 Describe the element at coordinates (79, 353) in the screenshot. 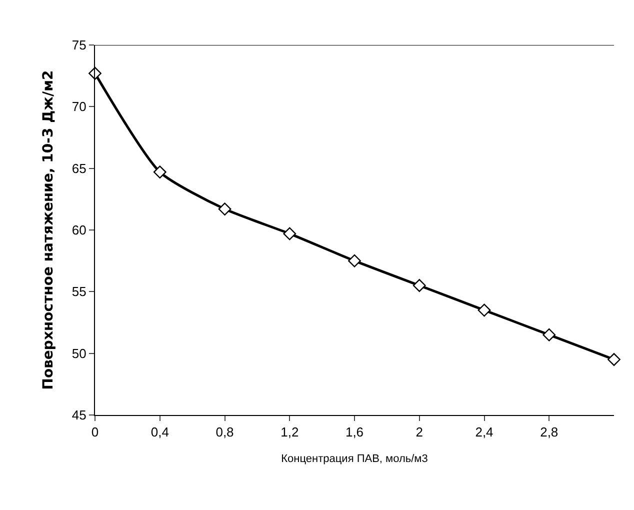

I see `y-tick-label: 50` at that location.